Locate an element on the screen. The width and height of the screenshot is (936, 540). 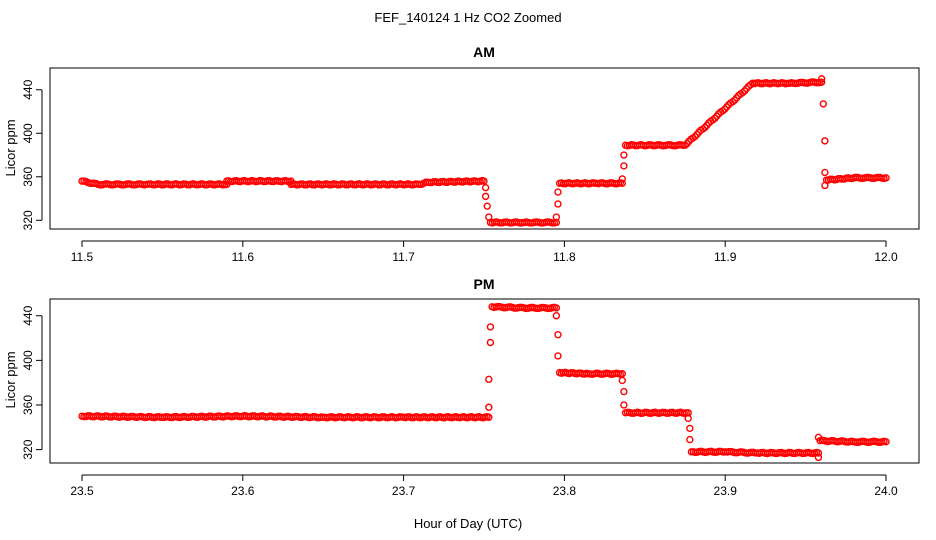
chart-pm-x-tick-label: 24.0 is located at coordinates (886, 491).